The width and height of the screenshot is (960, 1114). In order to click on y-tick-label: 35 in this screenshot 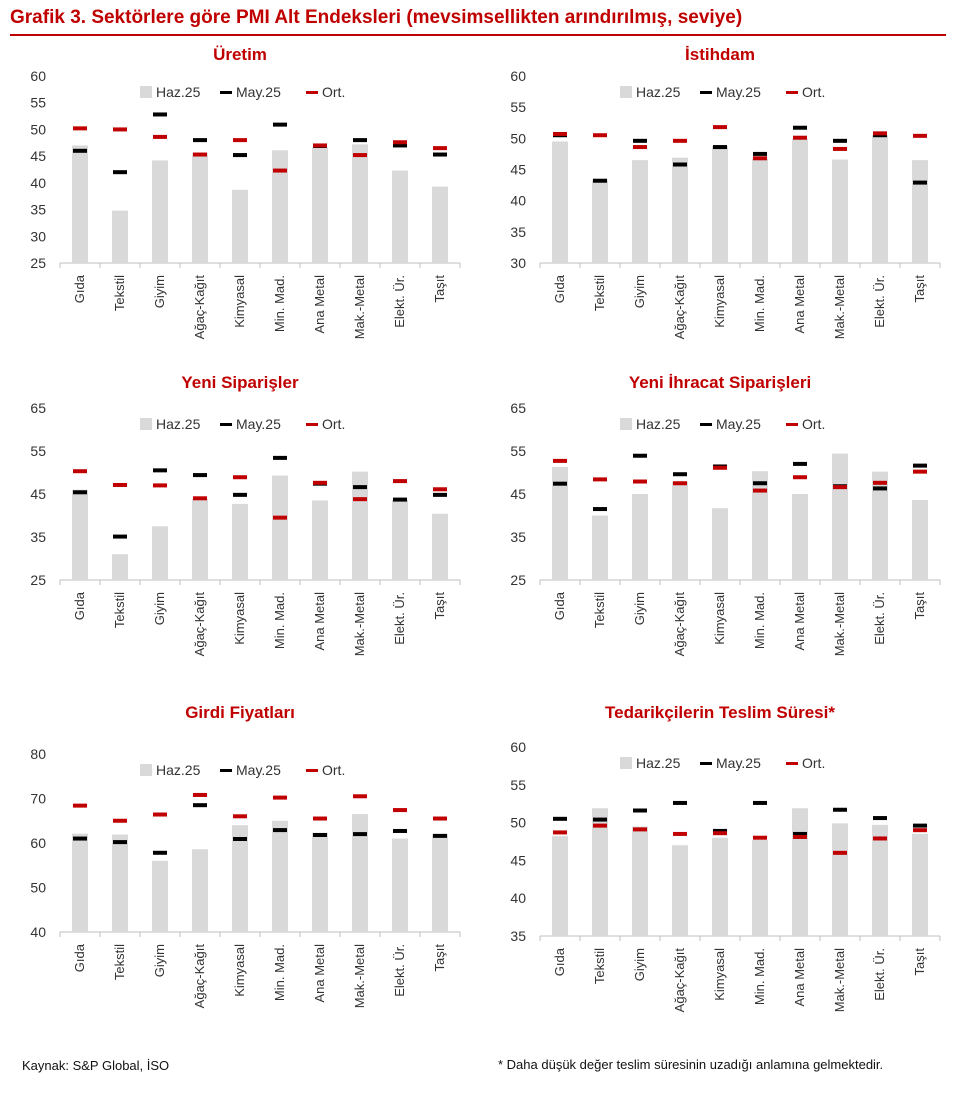, I will do `click(518, 537)`.